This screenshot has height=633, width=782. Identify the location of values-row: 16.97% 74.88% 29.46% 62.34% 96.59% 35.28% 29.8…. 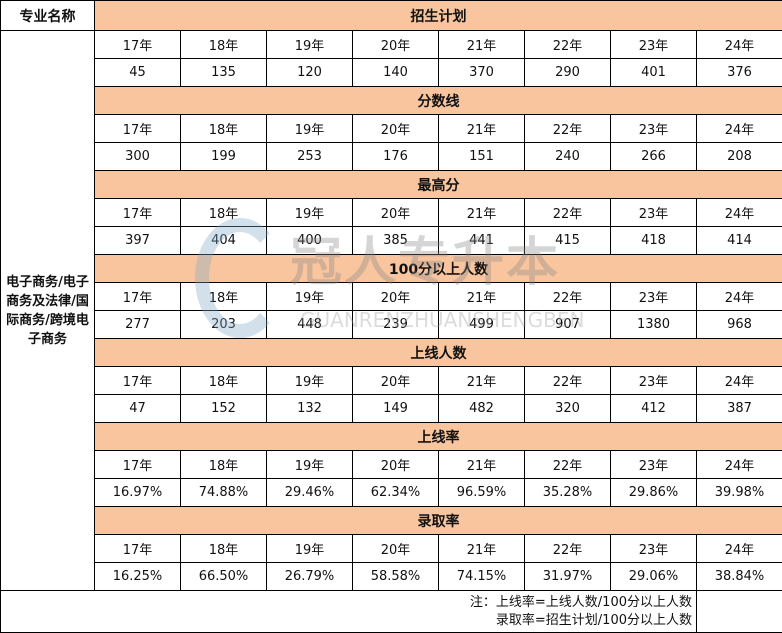
(391, 492).